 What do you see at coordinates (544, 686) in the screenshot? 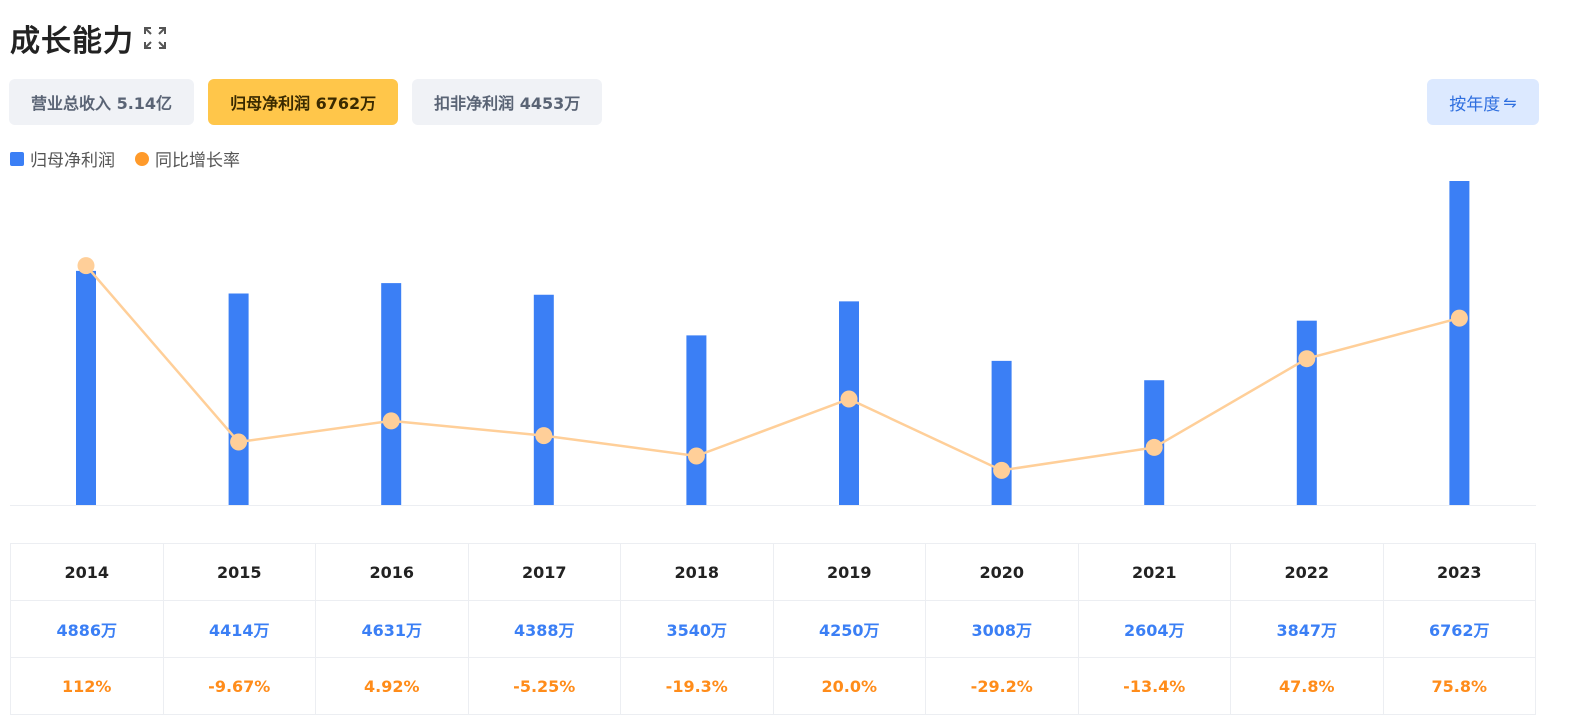
I see `table-cell-rate: -5.25%` at bounding box center [544, 686].